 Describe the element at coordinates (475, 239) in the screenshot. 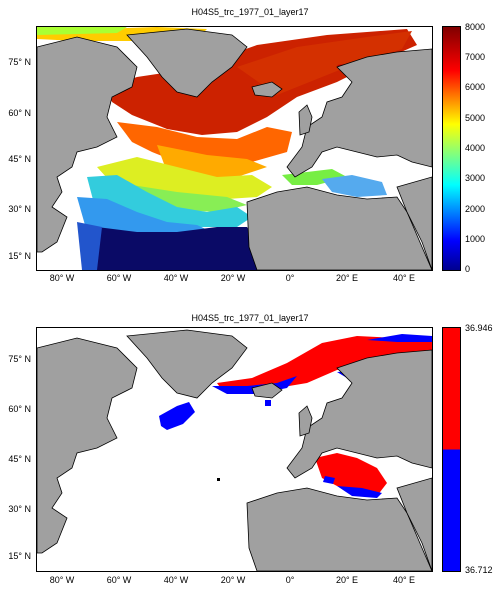

I see `colorbar-tick-1000: 1000` at that location.